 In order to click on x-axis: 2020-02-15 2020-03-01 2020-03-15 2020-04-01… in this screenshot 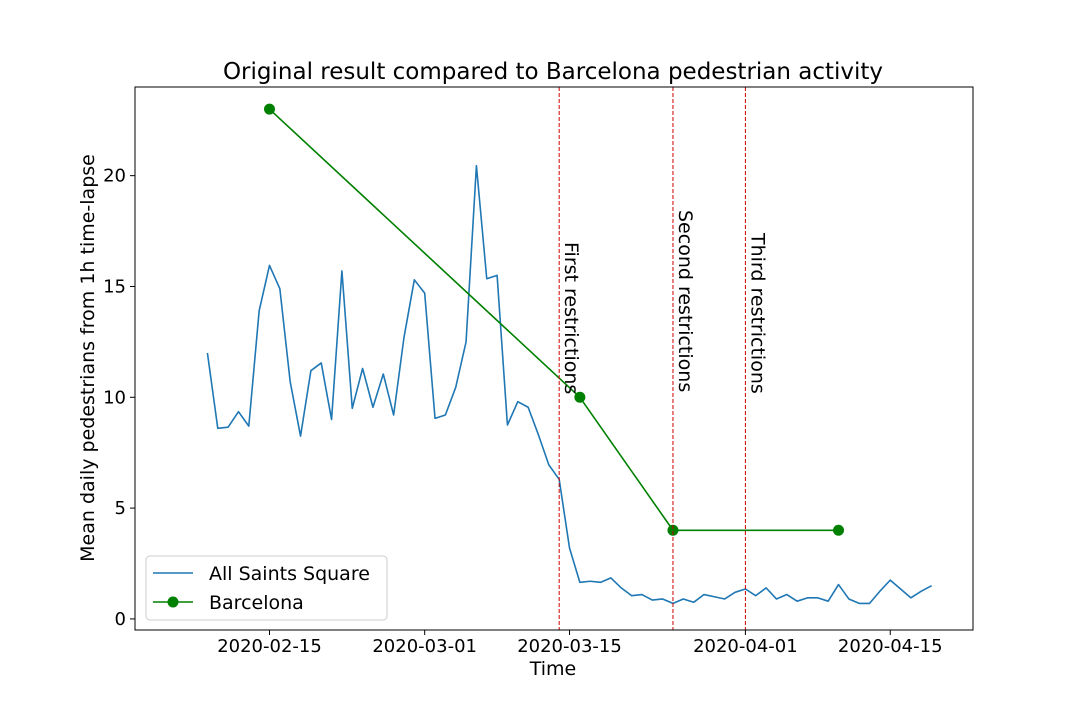, I will do `click(580, 643)`.